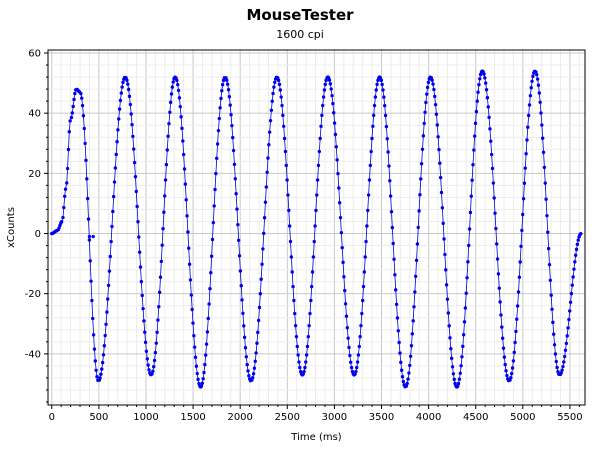  I want to click on x-tick-label: 500, so click(98, 417).